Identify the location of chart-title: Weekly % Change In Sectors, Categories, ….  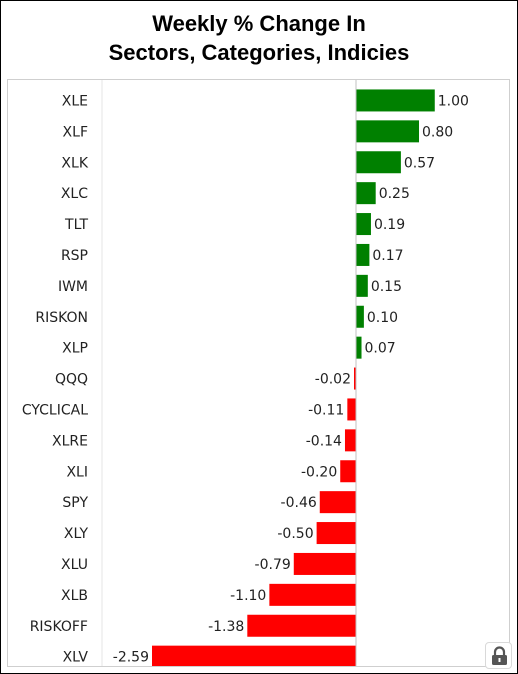
(259, 38).